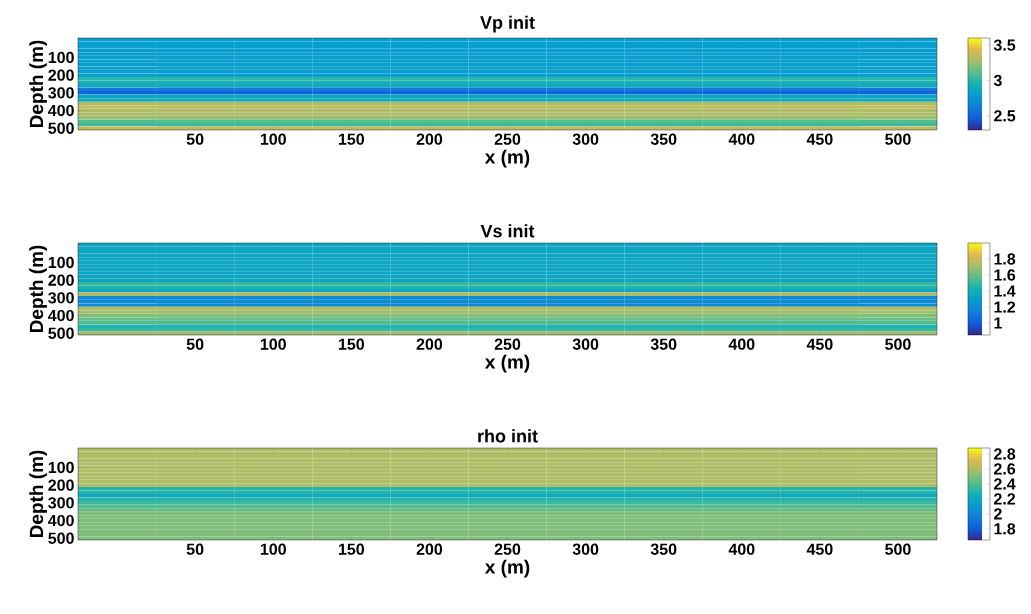  Describe the element at coordinates (507, 231) in the screenshot. I see `chart-title: Vs init` at that location.